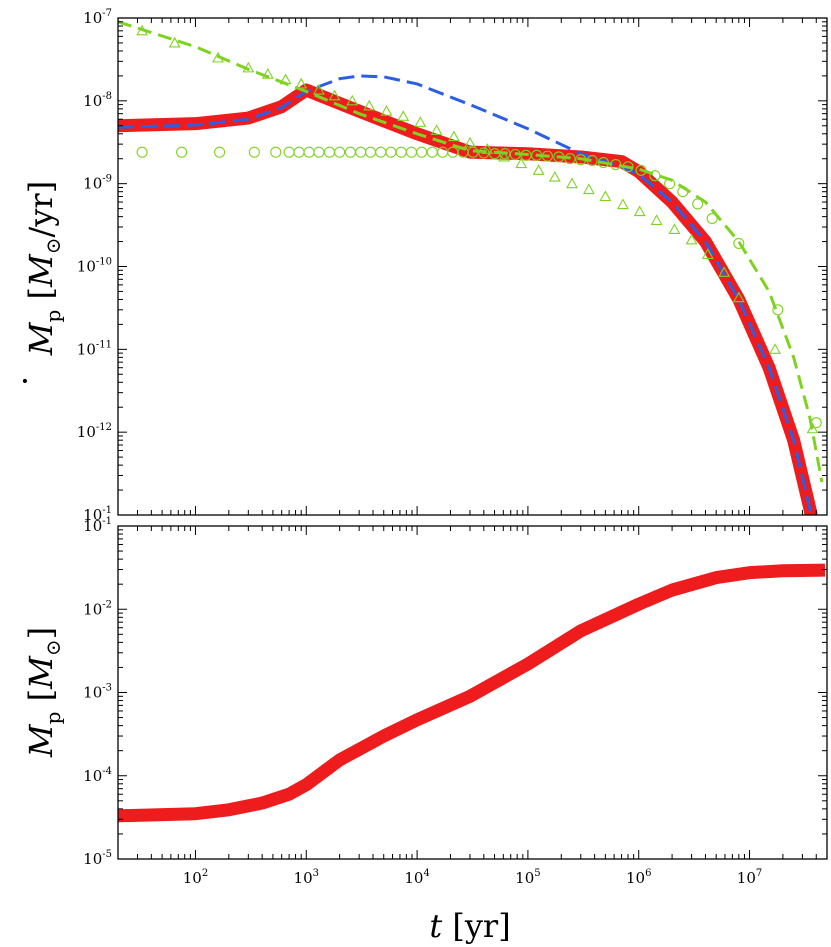 This screenshot has height=947, width=831. What do you see at coordinates (416, 877) in the screenshot?
I see `bottom-x-tick-label: 10⁴` at bounding box center [416, 877].